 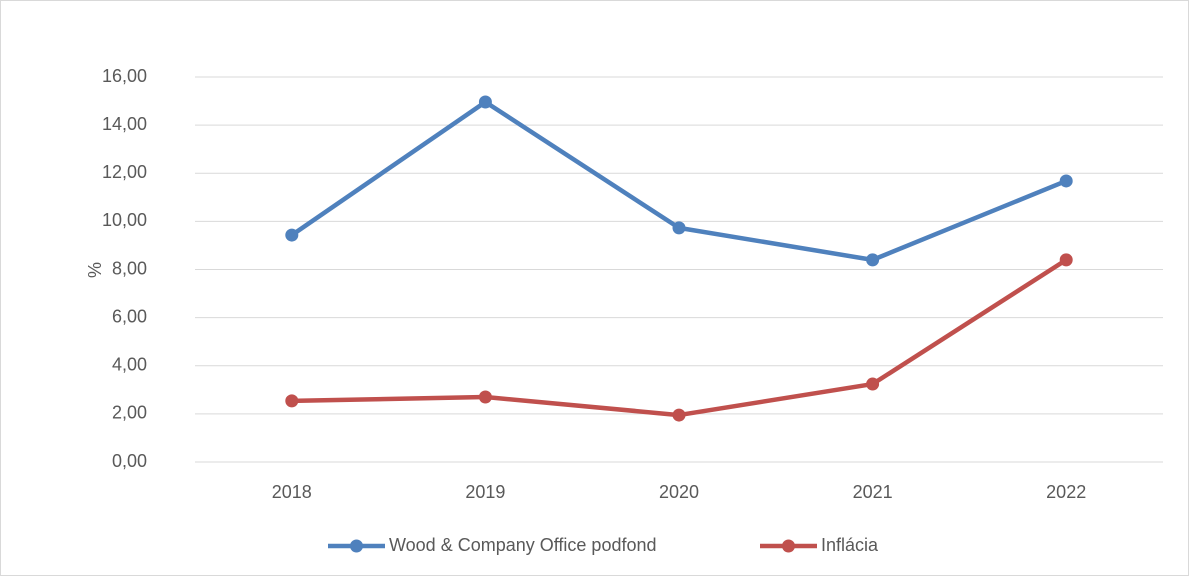 I want to click on y-tick-label: 6,00, so click(x=129, y=316).